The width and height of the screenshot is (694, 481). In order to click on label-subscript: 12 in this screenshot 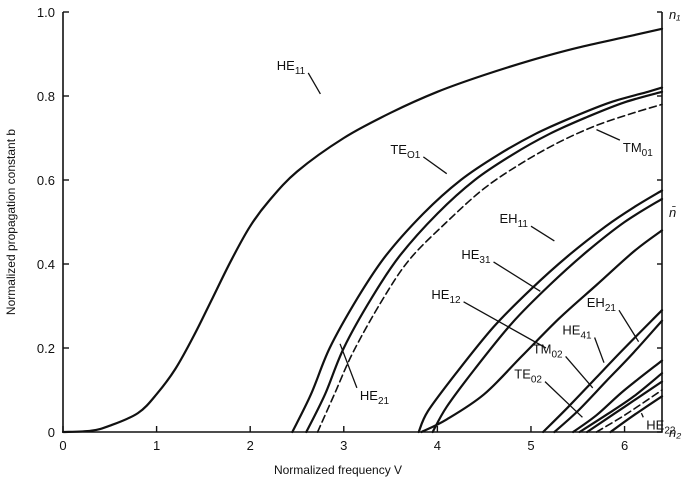, I will do `click(455, 300)`.